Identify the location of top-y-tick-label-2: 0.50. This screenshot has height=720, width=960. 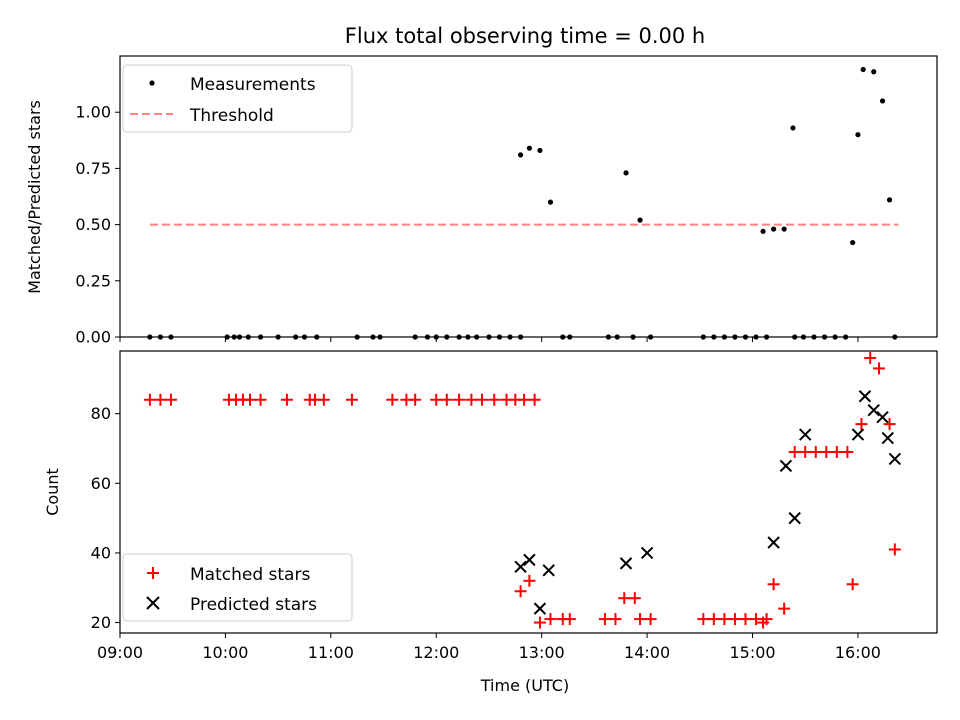
(93, 224).